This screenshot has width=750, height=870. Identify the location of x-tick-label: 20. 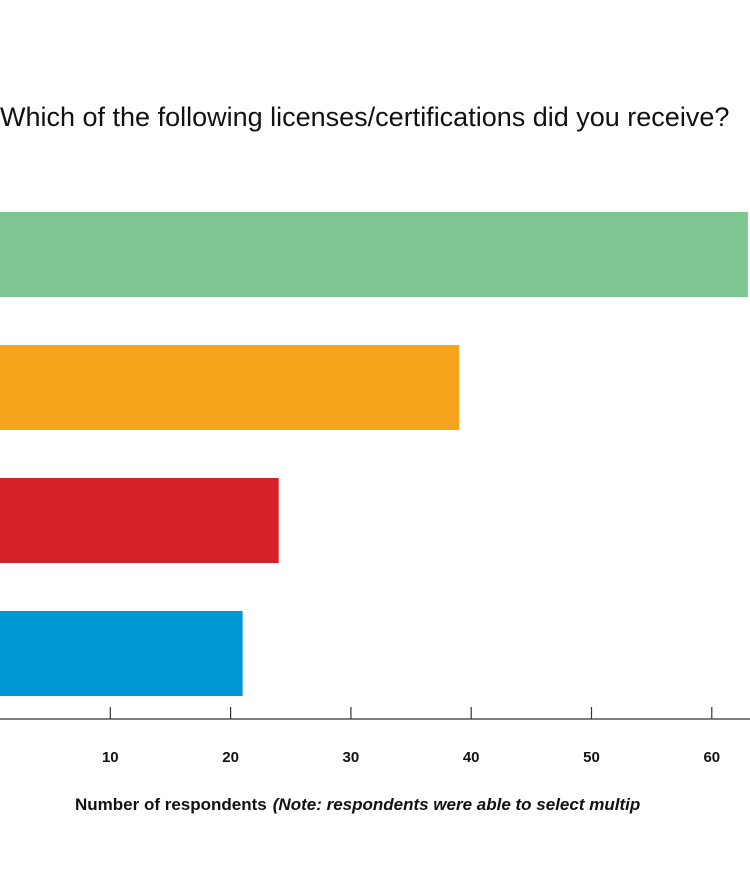
(230, 757).